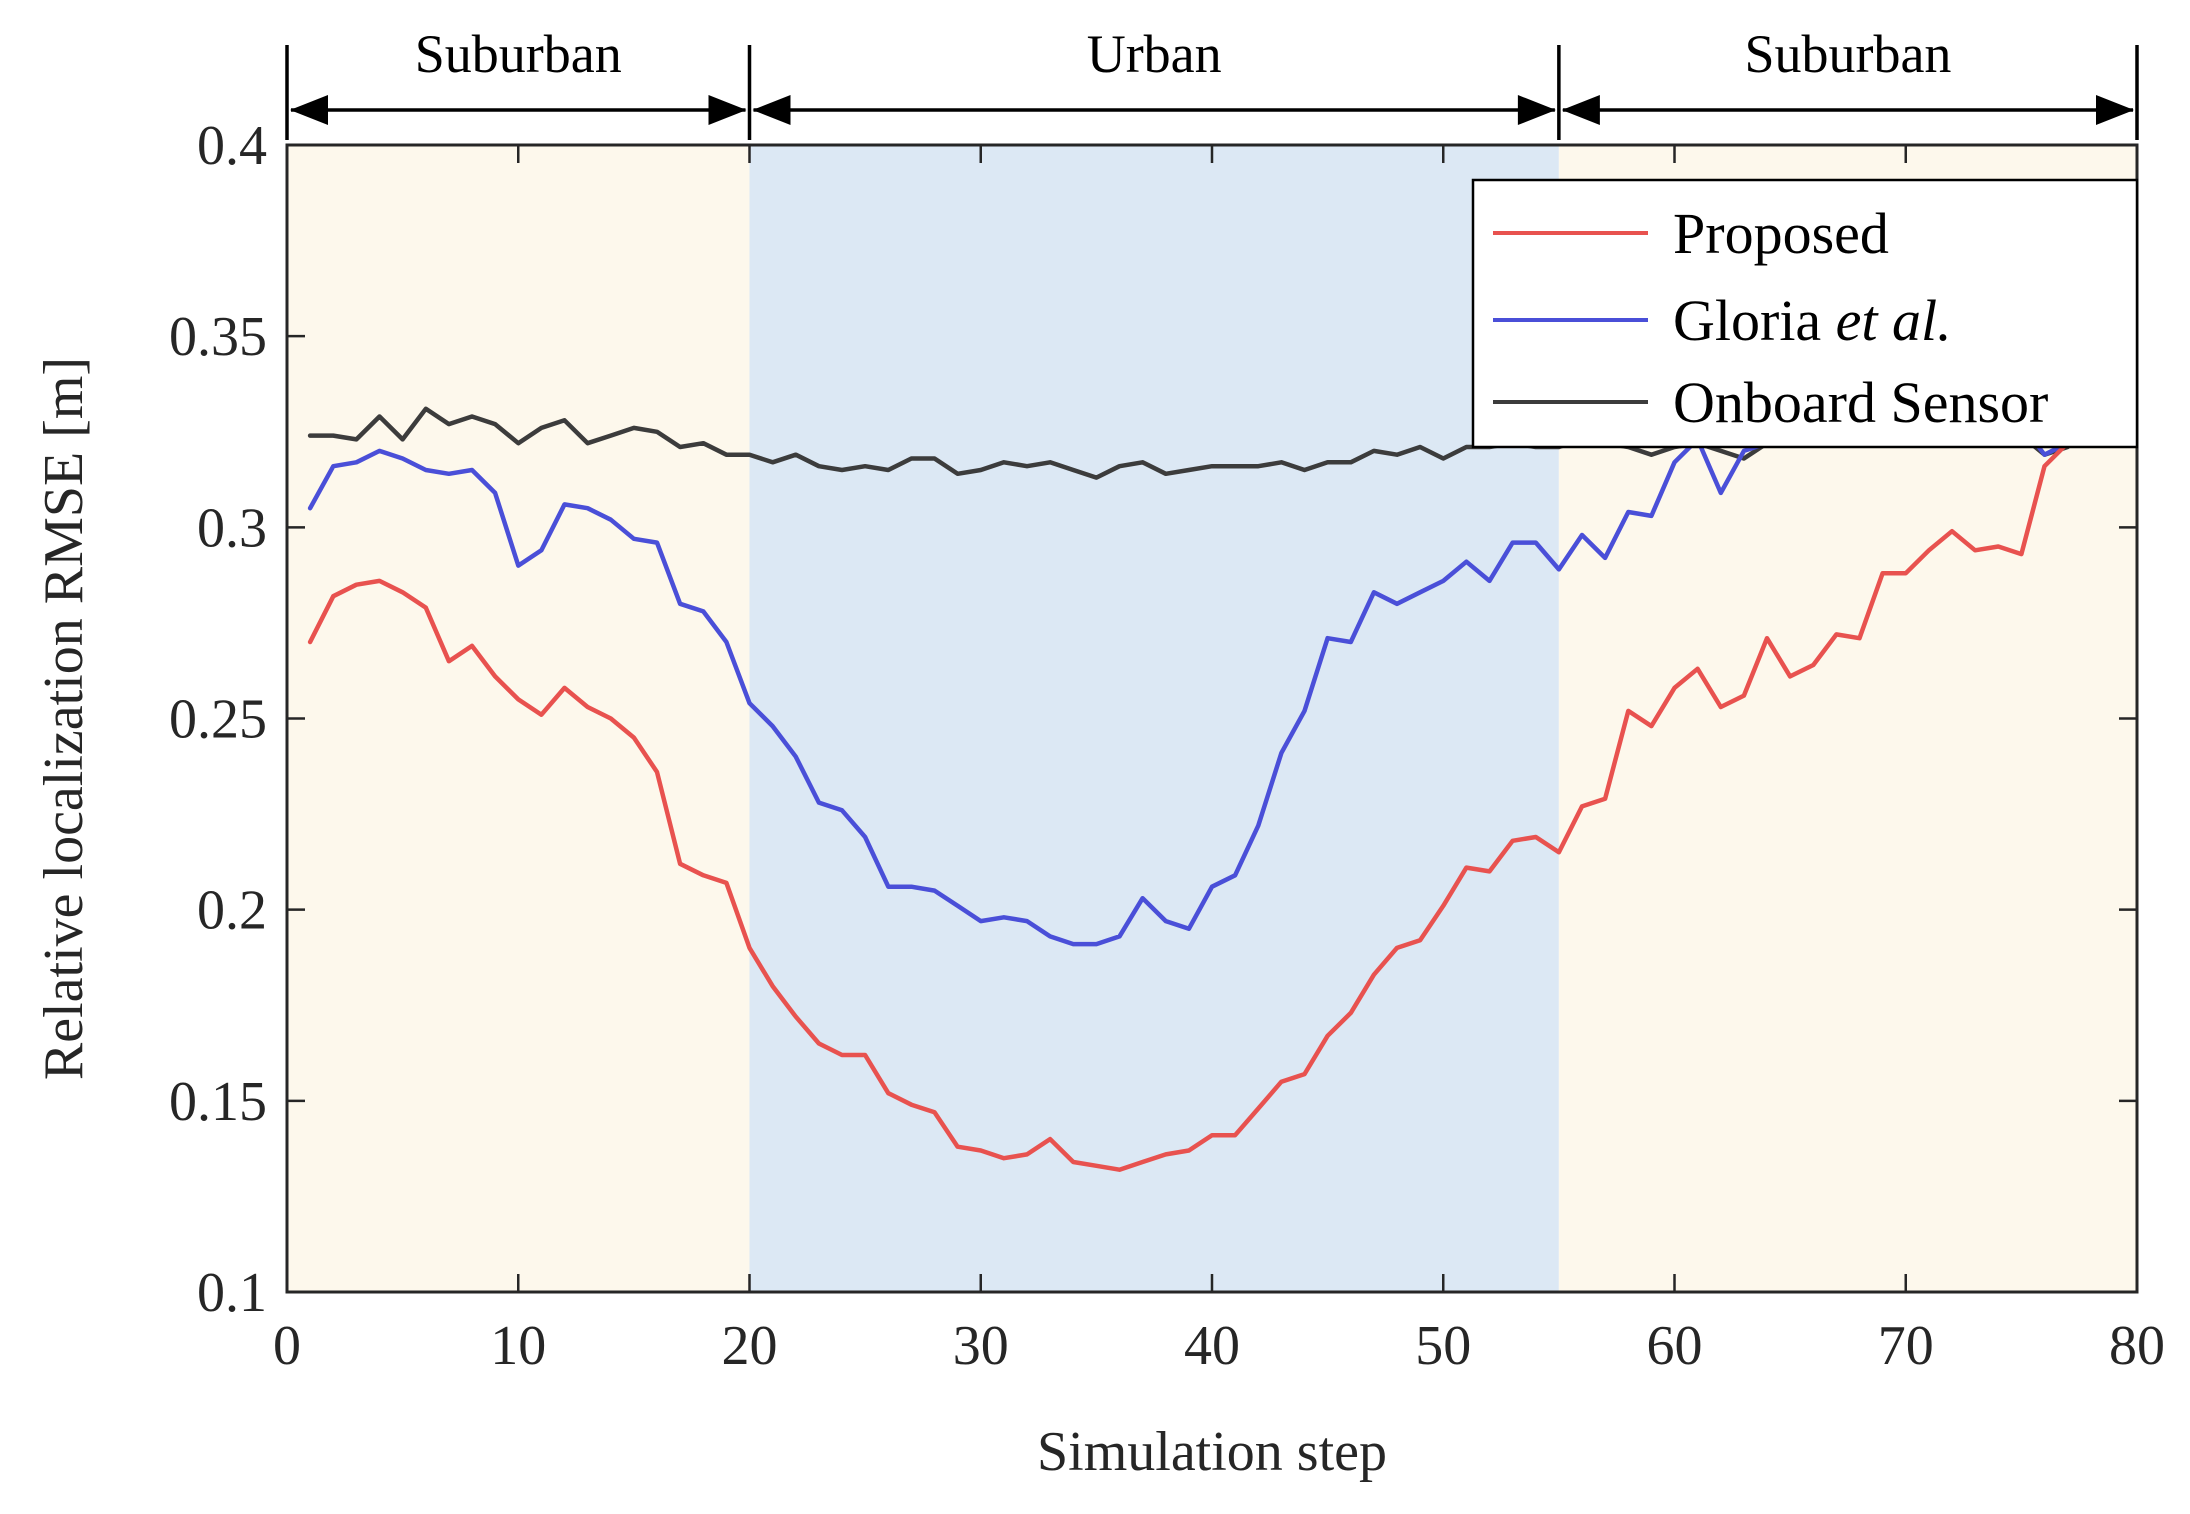 Image resolution: width=2190 pixels, height=1514 pixels. I want to click on x-tick-label: 50, so click(1443, 1346).